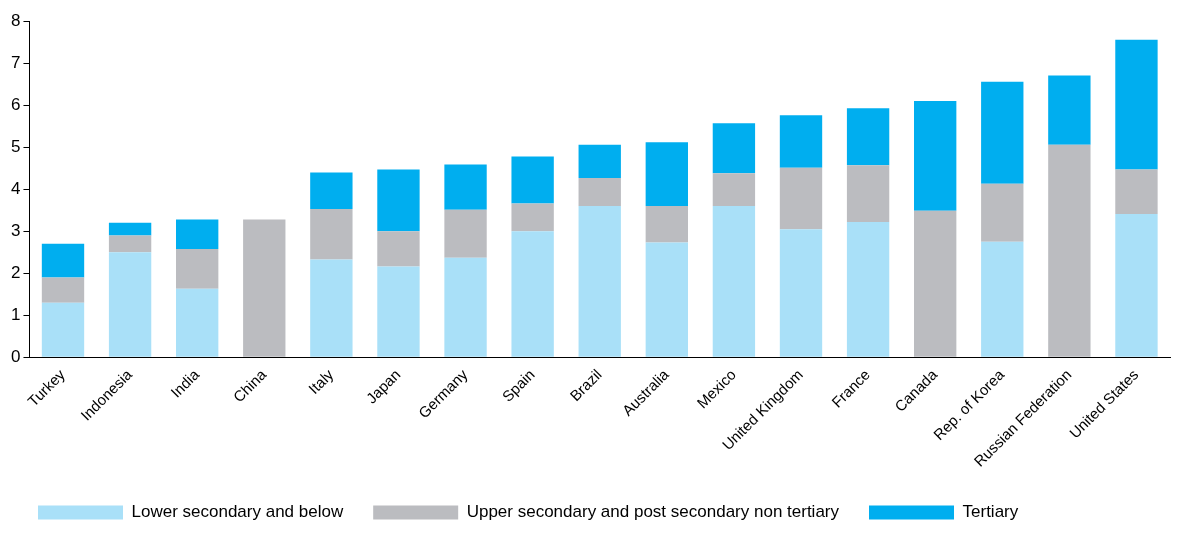  I want to click on y-tick-label: 5, so click(15, 146).